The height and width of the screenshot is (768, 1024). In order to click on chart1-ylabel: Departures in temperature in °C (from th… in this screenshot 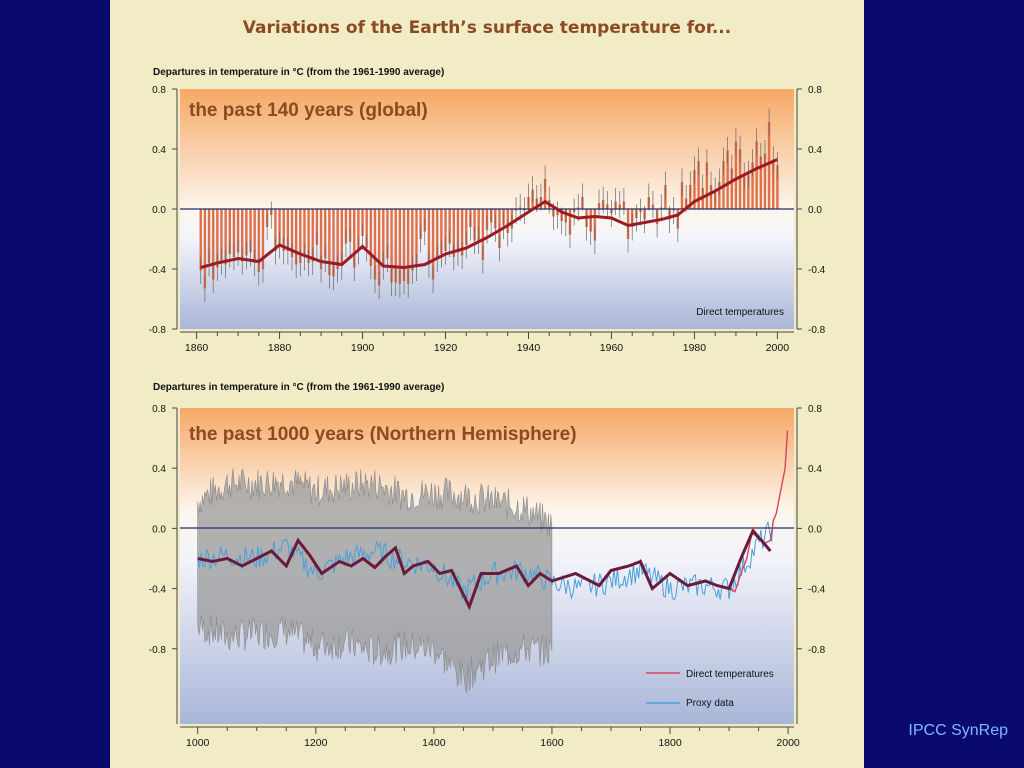, I will do `click(298, 72)`.